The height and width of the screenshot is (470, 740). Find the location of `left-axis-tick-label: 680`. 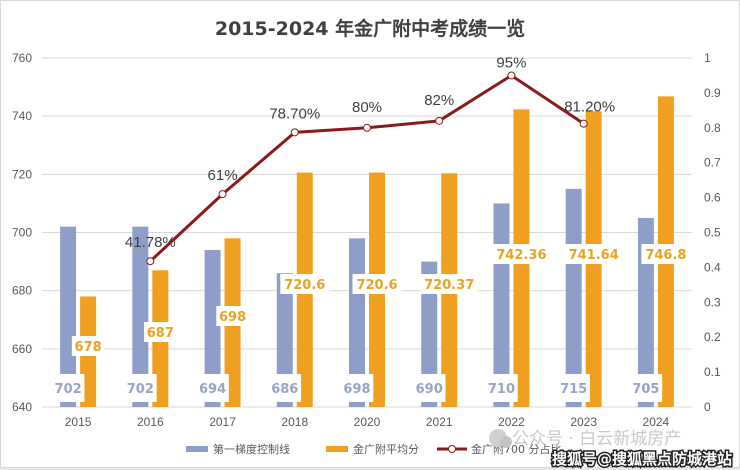

left-axis-tick-label: 680 is located at coordinates (22, 291).